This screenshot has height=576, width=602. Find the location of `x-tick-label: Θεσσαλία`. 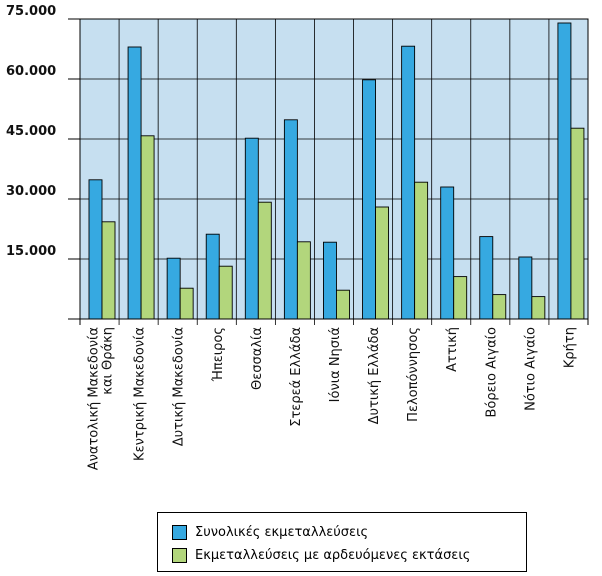

x-tick-label: Θεσσαλία is located at coordinates (257, 358).